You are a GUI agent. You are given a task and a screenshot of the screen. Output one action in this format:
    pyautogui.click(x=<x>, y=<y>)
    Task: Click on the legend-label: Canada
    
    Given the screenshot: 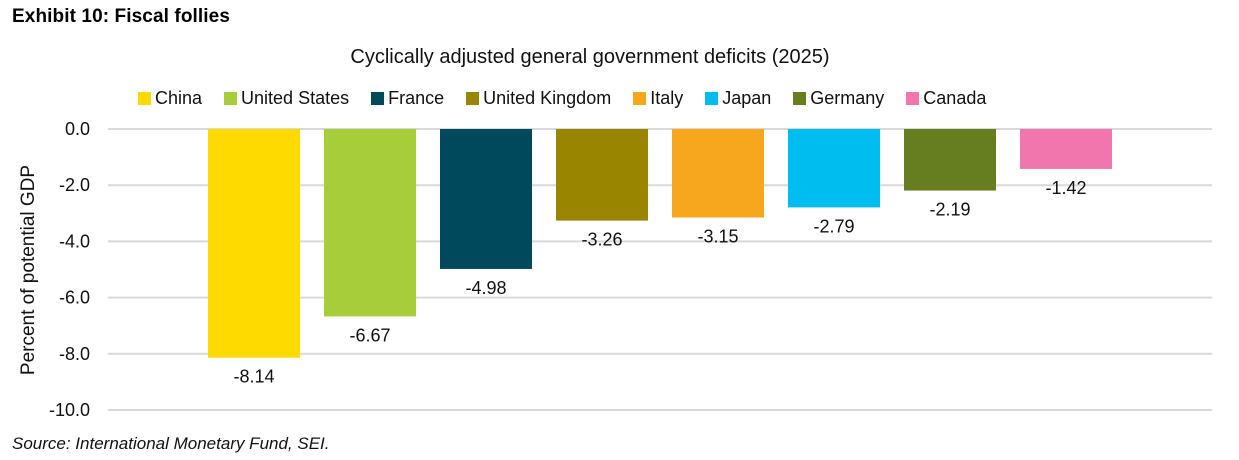 What is the action you would take?
    pyautogui.click(x=955, y=98)
    